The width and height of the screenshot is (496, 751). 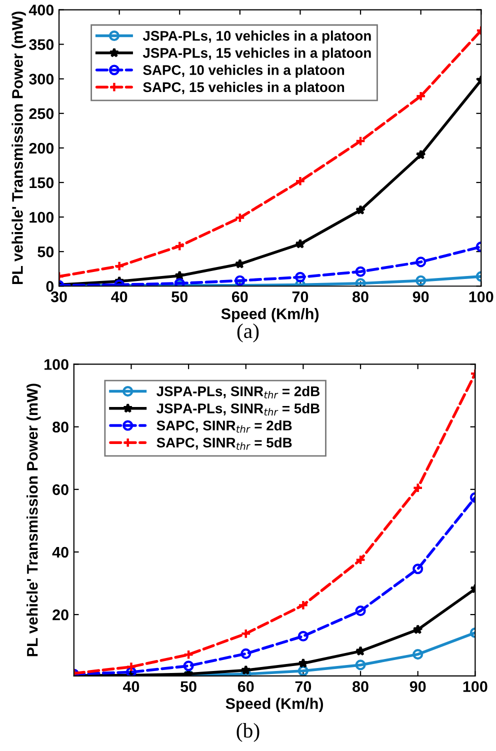 What do you see at coordinates (224, 443) in the screenshot?
I see `legend-label: SAPC, SINR$_{thr}$ = 5dB` at bounding box center [224, 443].